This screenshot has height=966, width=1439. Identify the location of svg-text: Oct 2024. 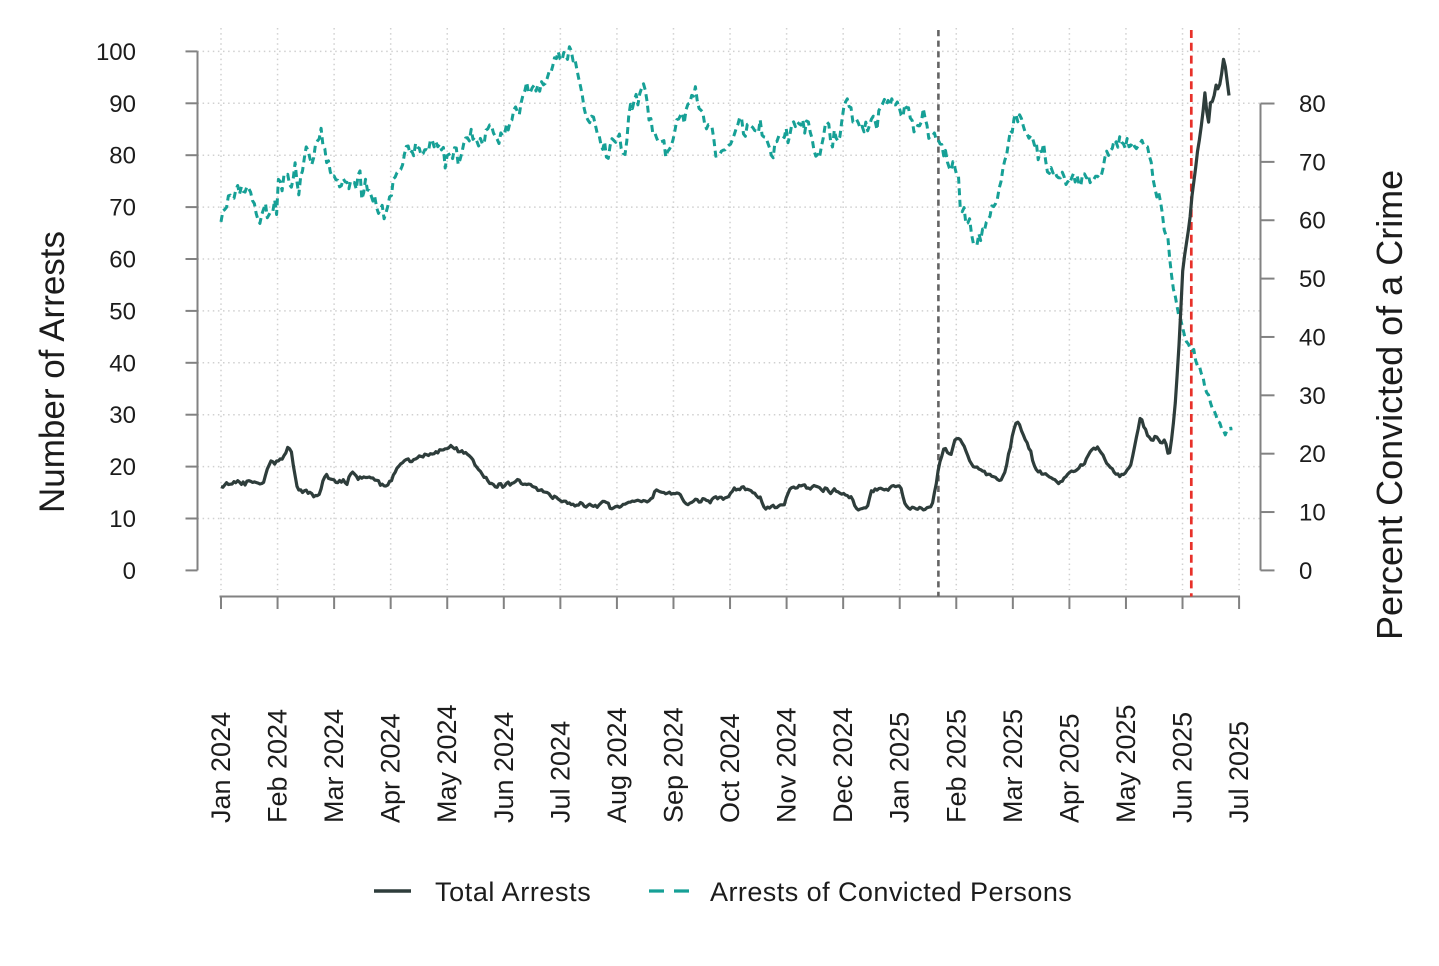
(730, 768).